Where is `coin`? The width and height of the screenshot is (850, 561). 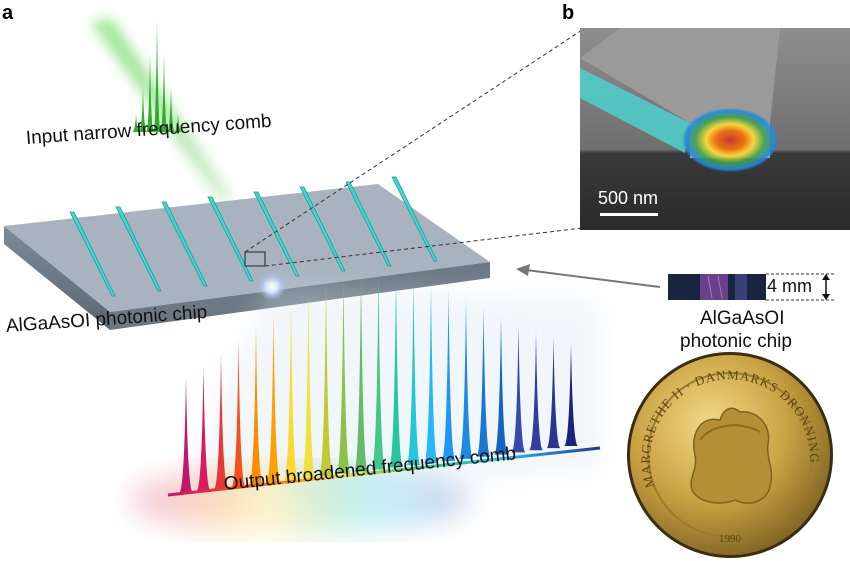
coin is located at coordinates (730, 455).